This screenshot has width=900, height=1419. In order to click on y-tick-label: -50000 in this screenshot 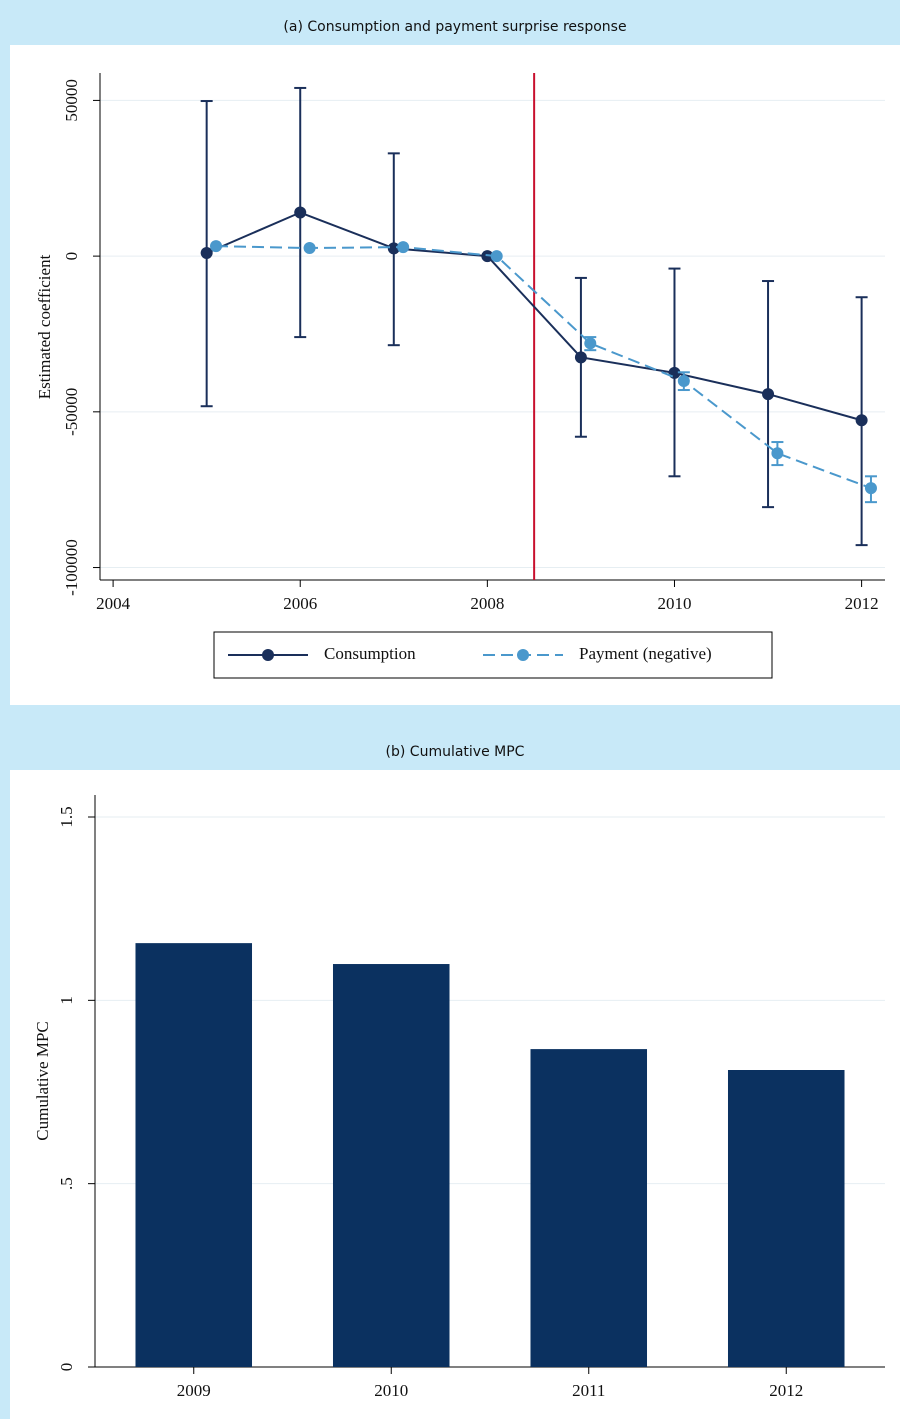, I will do `click(71, 412)`.